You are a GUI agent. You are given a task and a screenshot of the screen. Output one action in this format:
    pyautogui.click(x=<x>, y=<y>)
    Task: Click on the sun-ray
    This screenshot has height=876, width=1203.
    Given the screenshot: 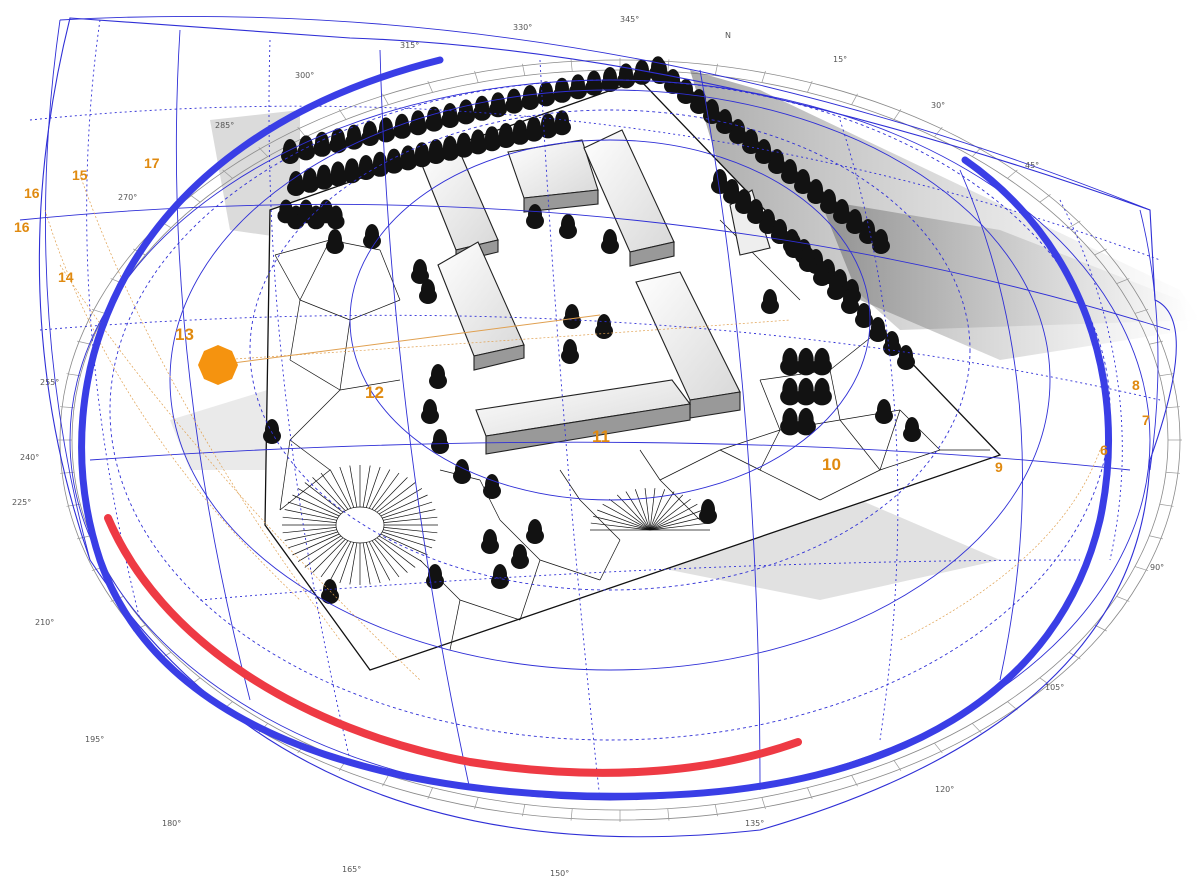 What is the action you would take?
    pyautogui.click(x=409, y=340)
    